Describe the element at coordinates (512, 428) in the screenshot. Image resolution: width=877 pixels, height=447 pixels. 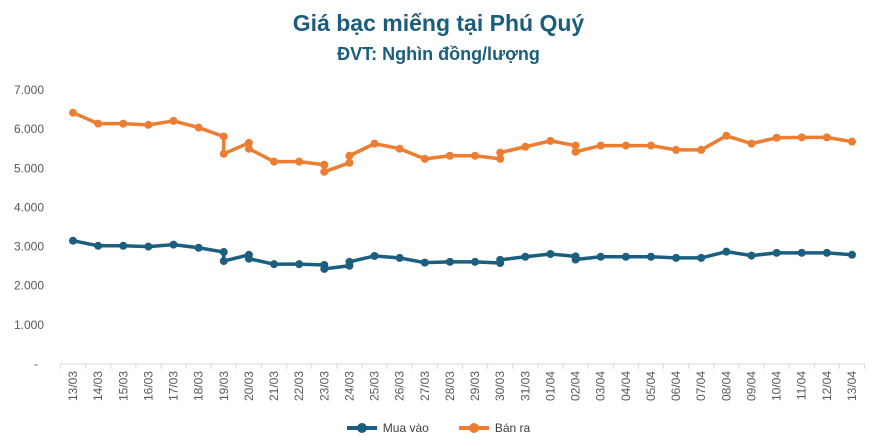
I see `legend-label: Bán ra` at that location.